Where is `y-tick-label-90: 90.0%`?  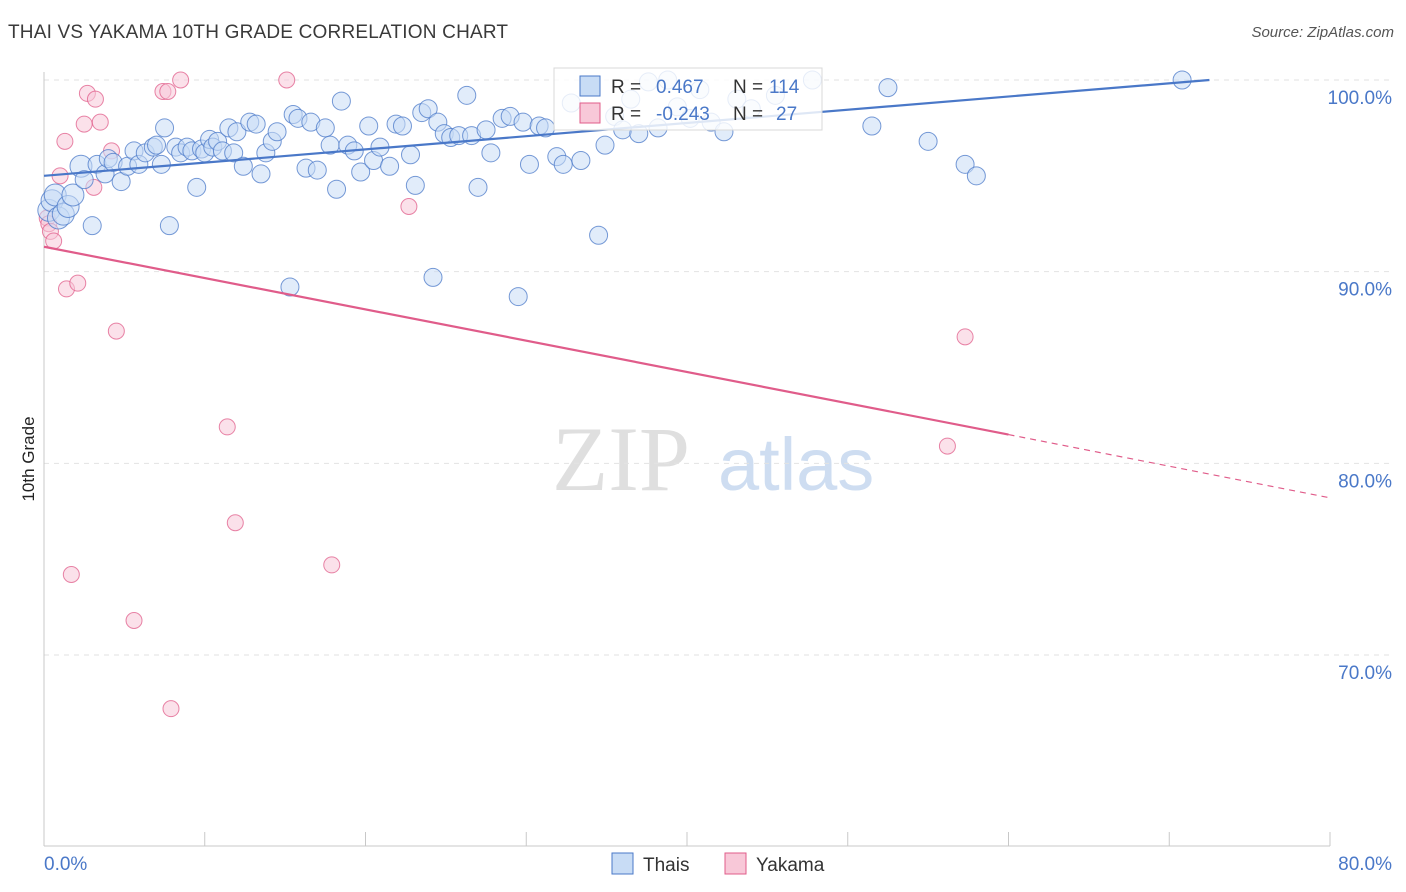 y-tick-label-90: 90.0% is located at coordinates (1365, 290).